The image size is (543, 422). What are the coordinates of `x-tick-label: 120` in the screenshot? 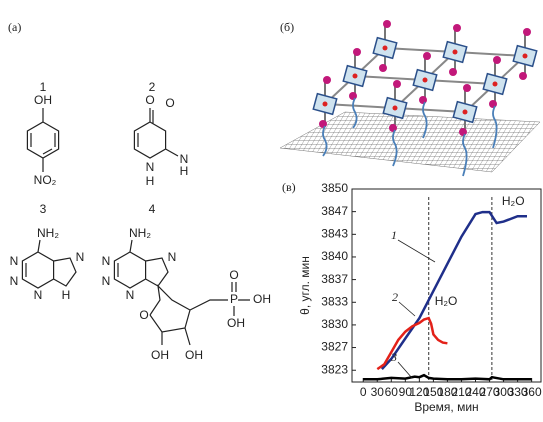 It's located at (419, 392).